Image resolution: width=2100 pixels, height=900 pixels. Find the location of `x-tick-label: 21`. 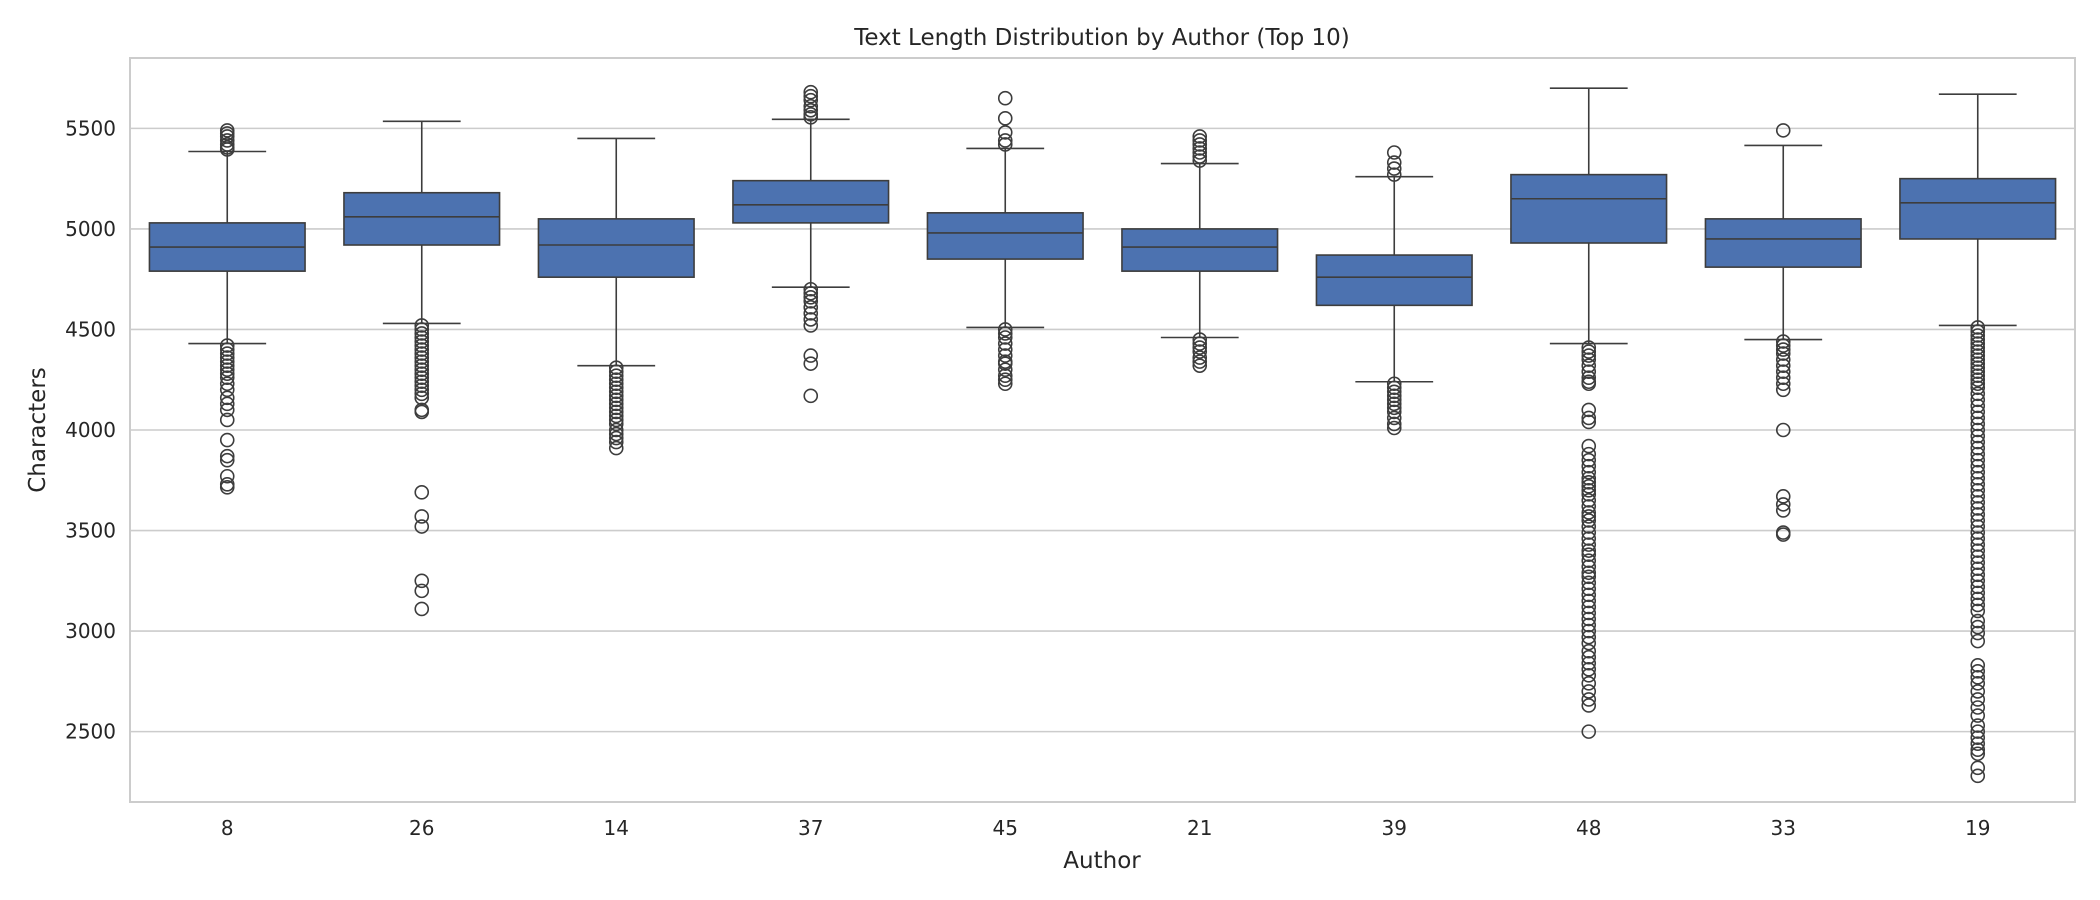

x-tick-label: 21 is located at coordinates (1199, 828).